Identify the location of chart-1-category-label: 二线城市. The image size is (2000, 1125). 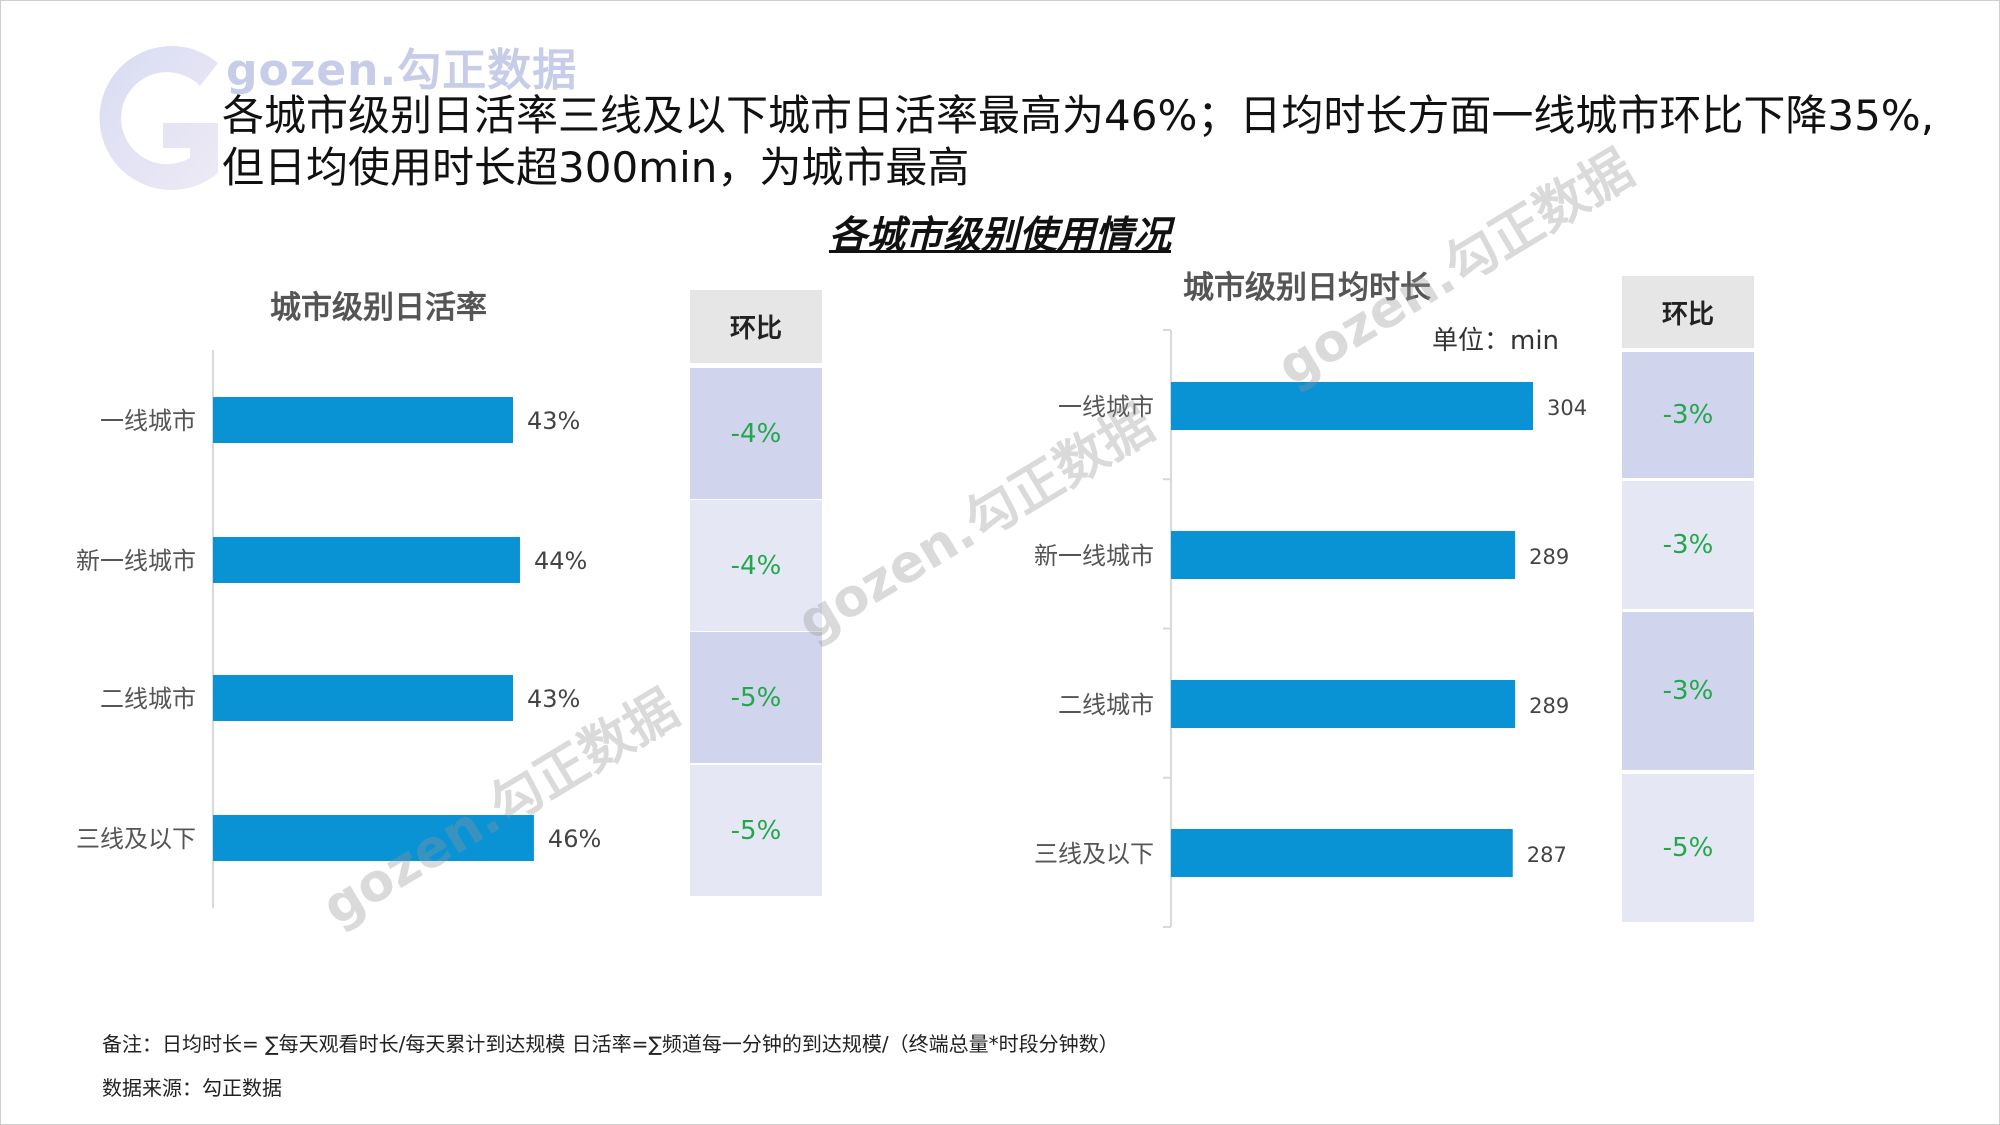
(148, 699).